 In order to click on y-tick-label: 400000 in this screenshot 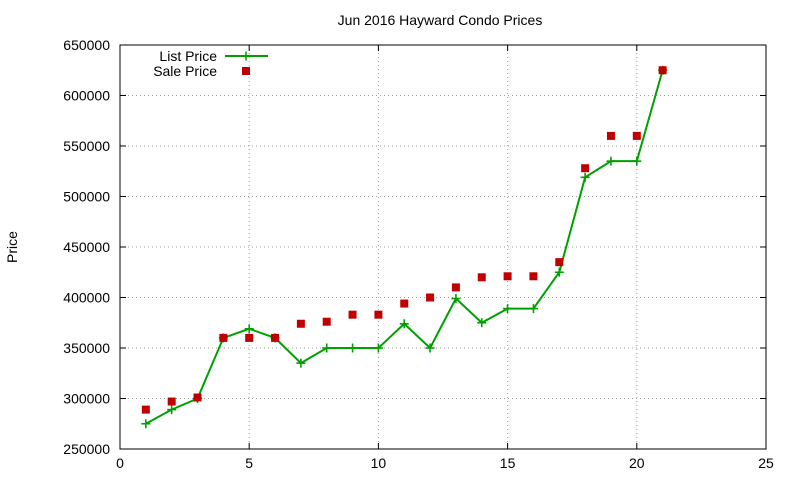, I will do `click(86, 298)`.